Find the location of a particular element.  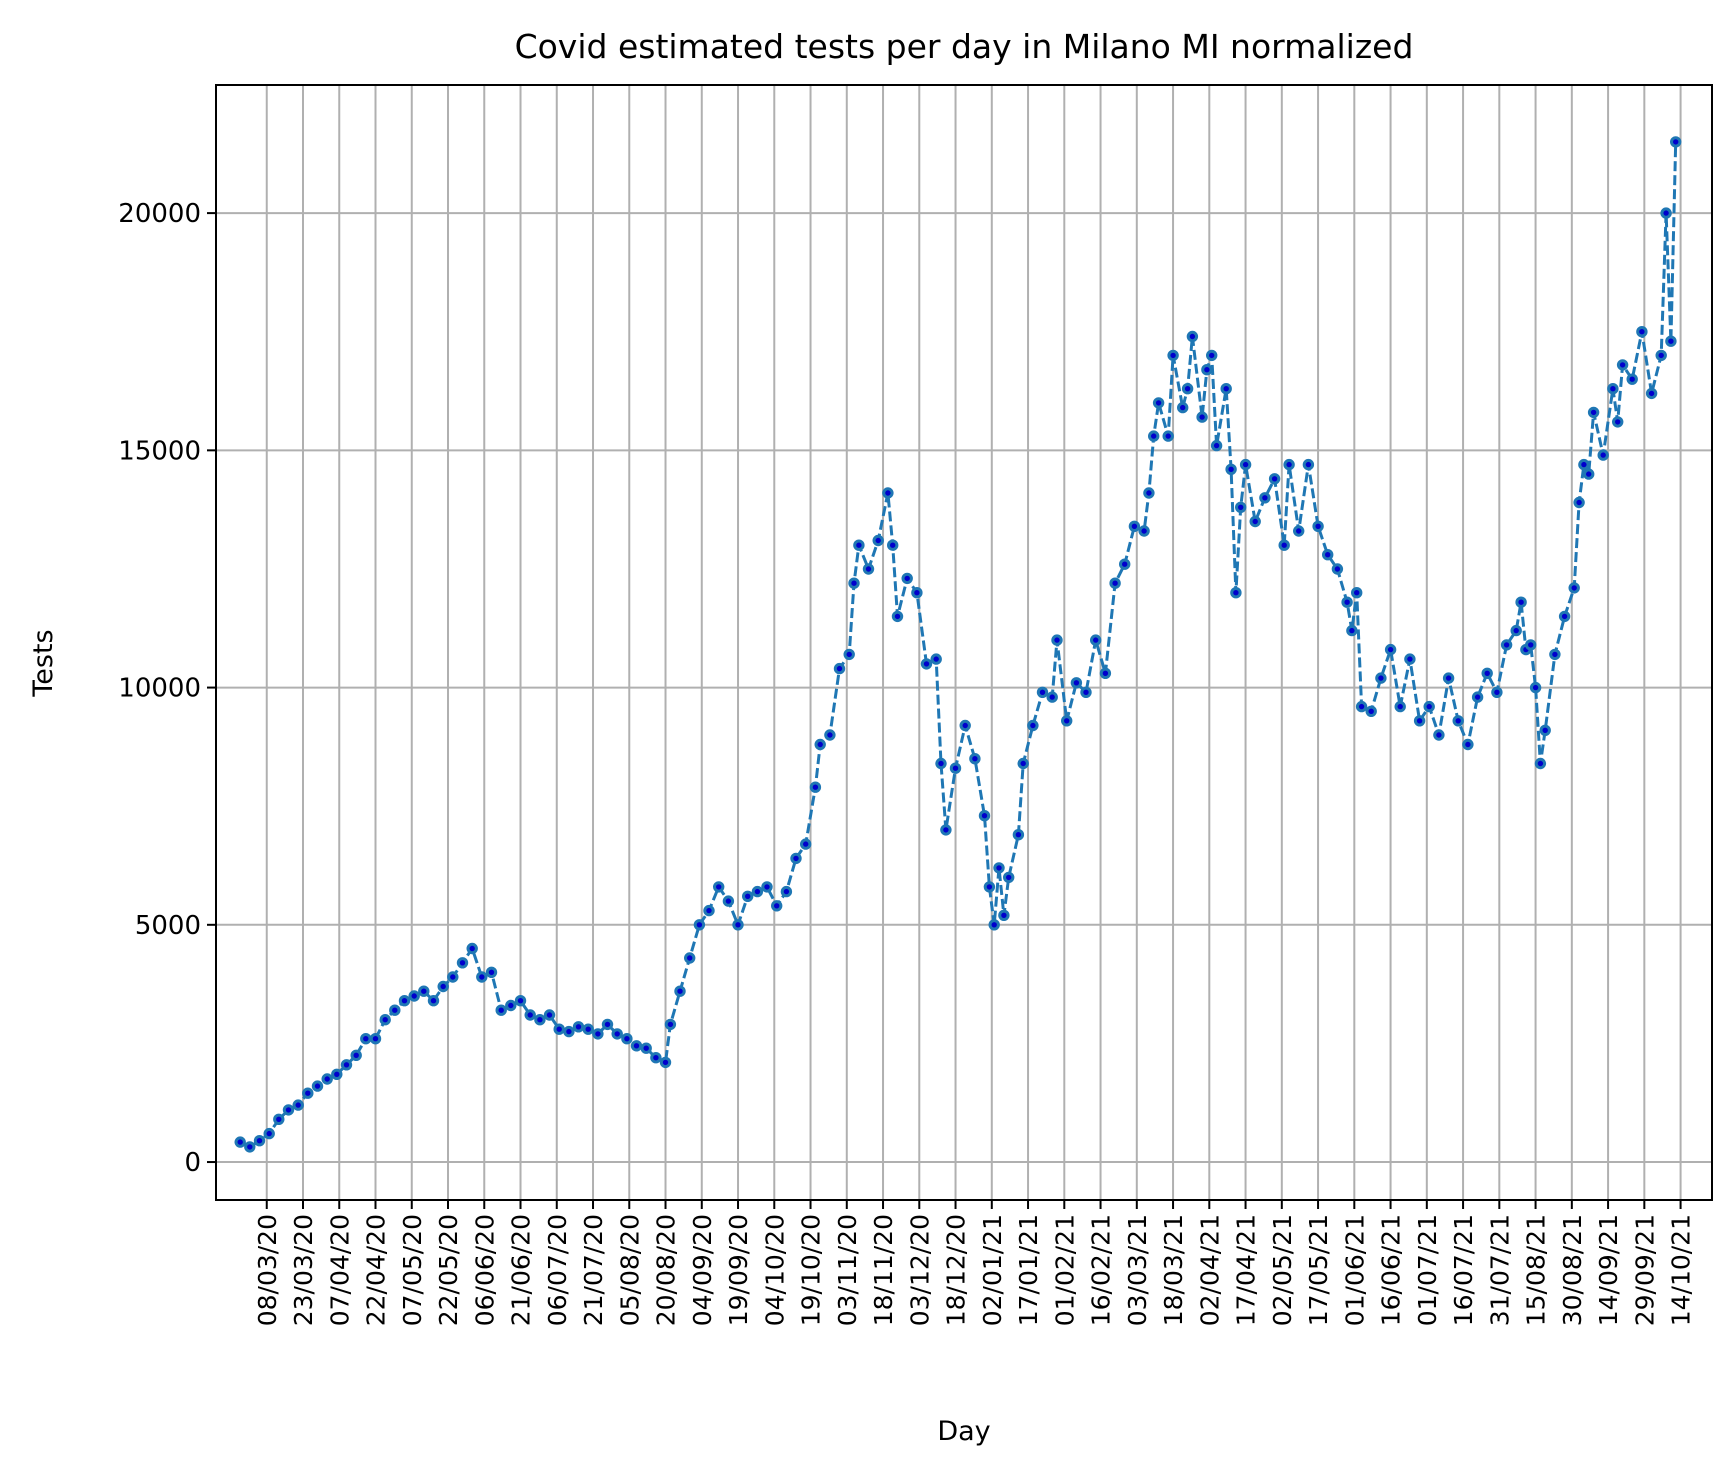

x-tick-label: 22/05/20 is located at coordinates (448, 1270).